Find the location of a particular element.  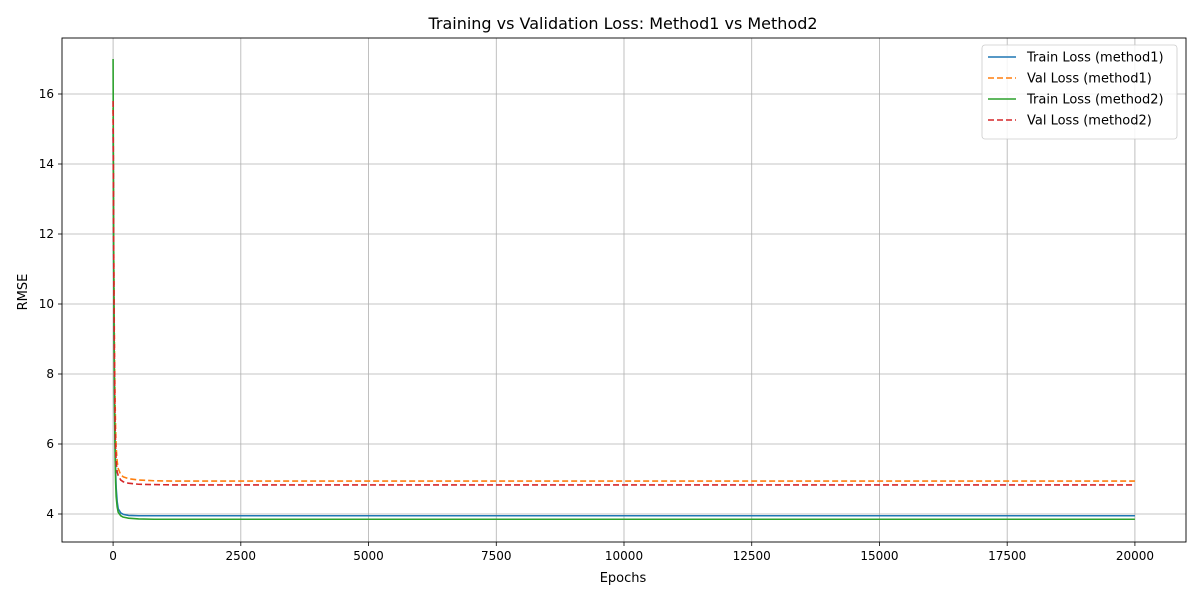

x-tick-label: 15000 is located at coordinates (879, 556).